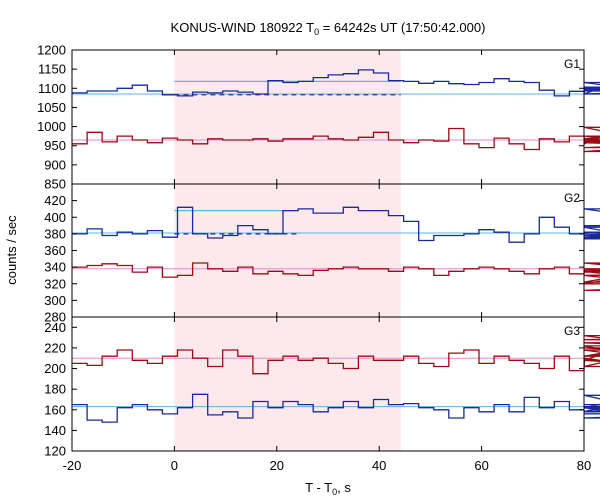  I want to click on x-tick-label: -20, so click(72, 465).